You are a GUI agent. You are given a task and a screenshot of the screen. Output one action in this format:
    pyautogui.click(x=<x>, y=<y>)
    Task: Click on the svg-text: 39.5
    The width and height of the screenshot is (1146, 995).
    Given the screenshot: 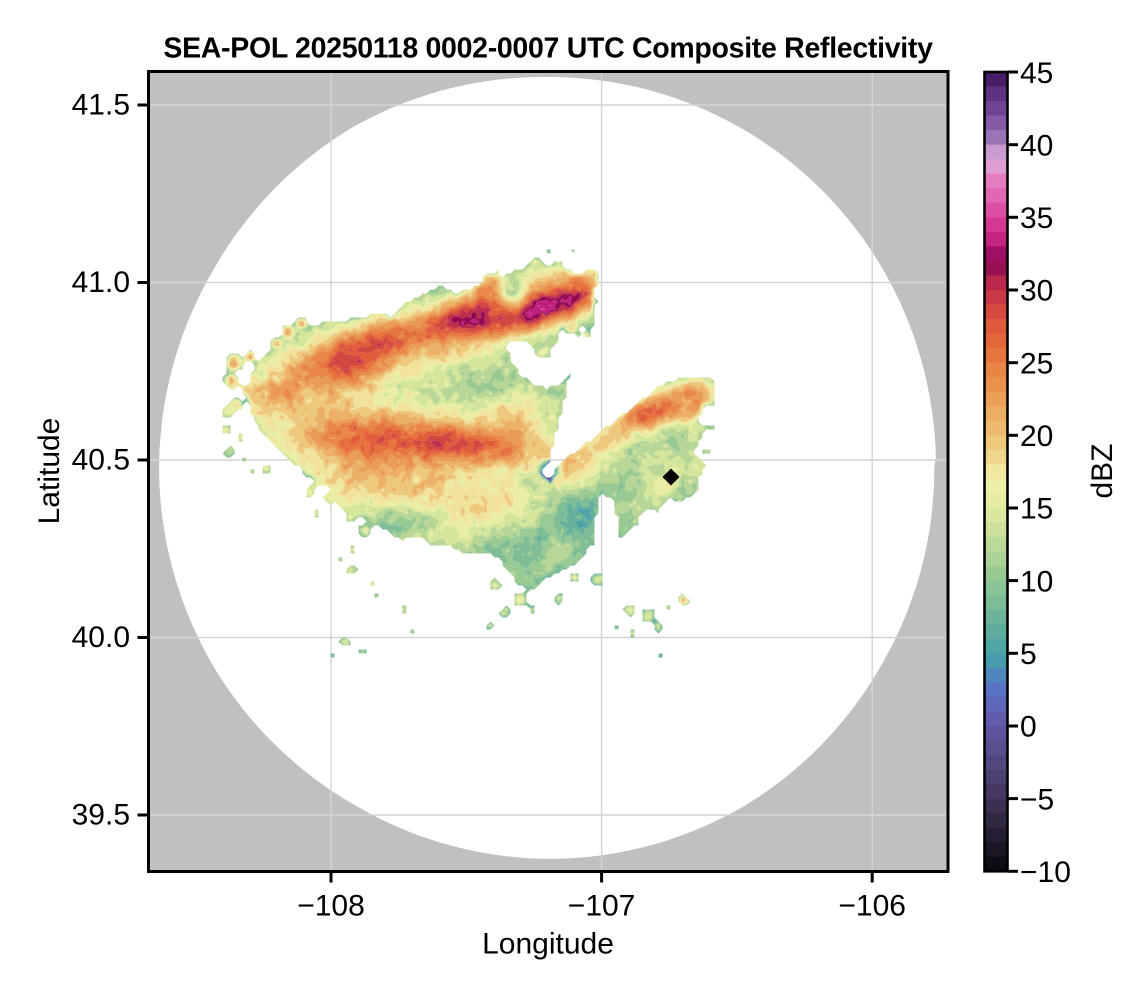 What is the action you would take?
    pyautogui.click(x=101, y=815)
    